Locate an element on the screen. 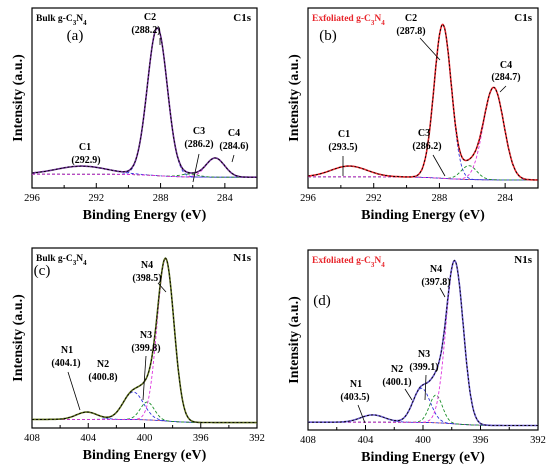 The height and width of the screenshot is (475, 550). peak-energy-label: (397.8) is located at coordinates (435, 282).